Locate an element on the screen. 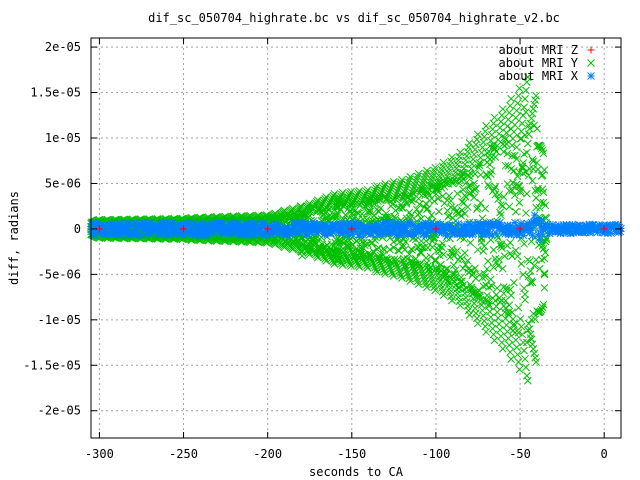  x-tick-label: -50 is located at coordinates (520, 454).